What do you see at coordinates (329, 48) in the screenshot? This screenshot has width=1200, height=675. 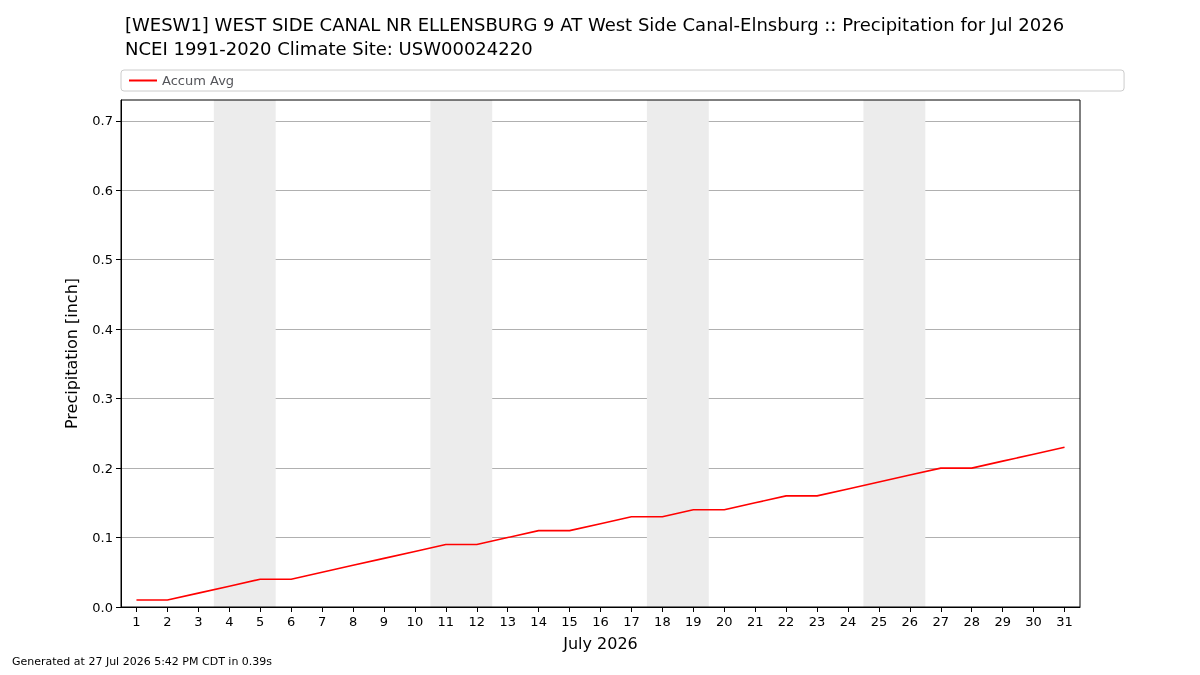 I see `chart-subtitle: NCEI 1991-2020 Climate Site: USW00024220` at bounding box center [329, 48].